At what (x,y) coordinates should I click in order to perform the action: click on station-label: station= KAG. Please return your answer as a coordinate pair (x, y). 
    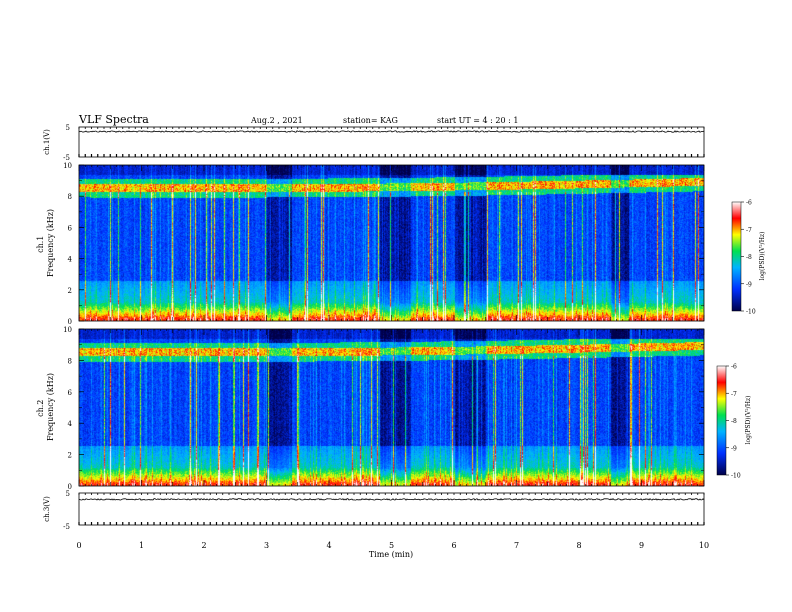
    Looking at the image, I should click on (370, 120).